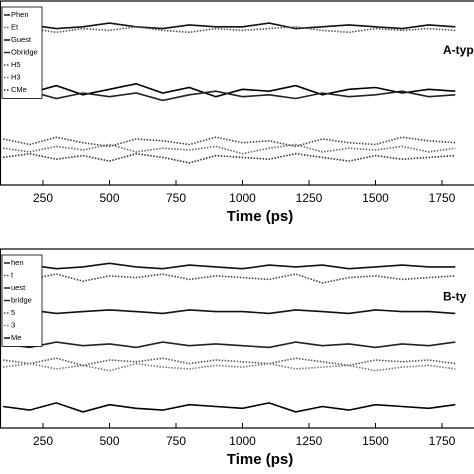 The height and width of the screenshot is (474, 474). I want to click on legend-label: H3, so click(16, 76).